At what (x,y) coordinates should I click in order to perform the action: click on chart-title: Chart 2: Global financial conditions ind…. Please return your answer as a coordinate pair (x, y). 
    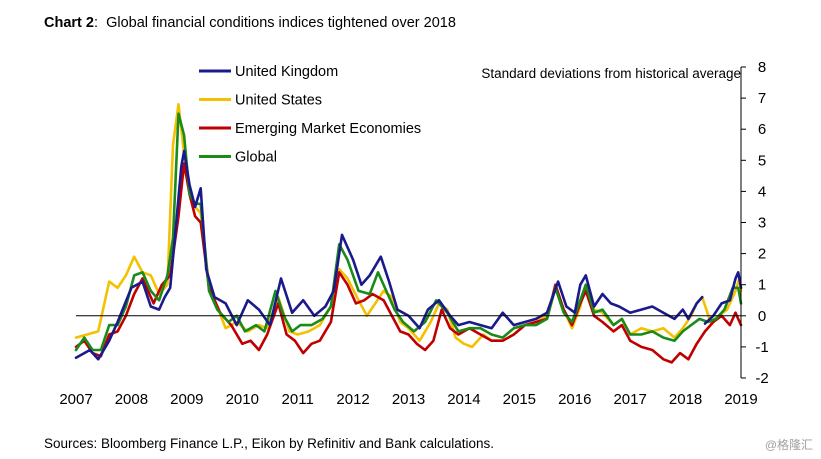
    Looking at the image, I should click on (250, 23).